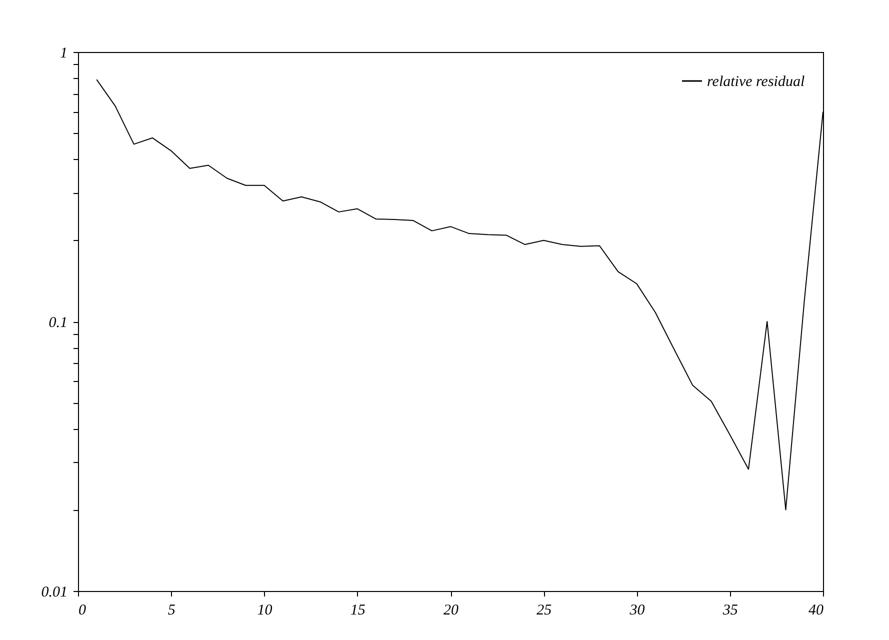  Describe the element at coordinates (265, 610) in the screenshot. I see `x-tick-label: 10` at that location.